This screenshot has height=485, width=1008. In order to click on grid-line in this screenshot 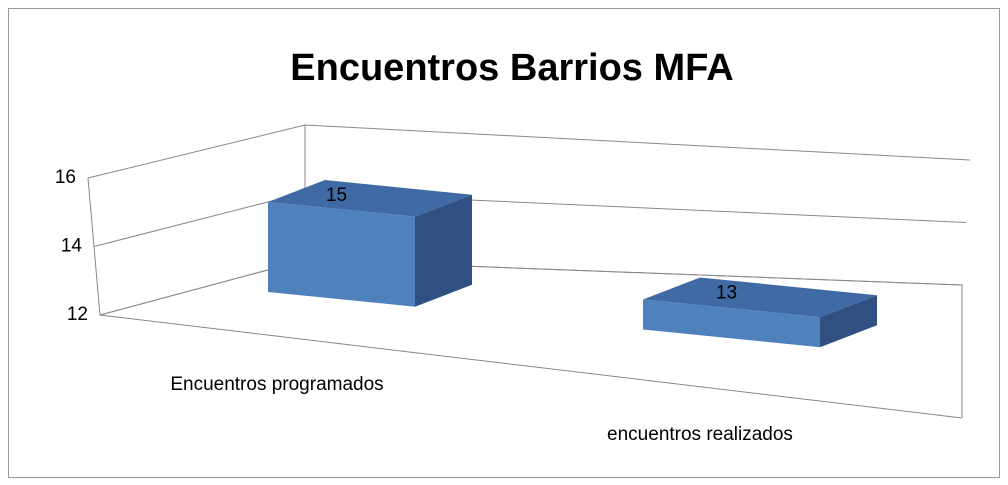, I will do `click(529, 151)`.